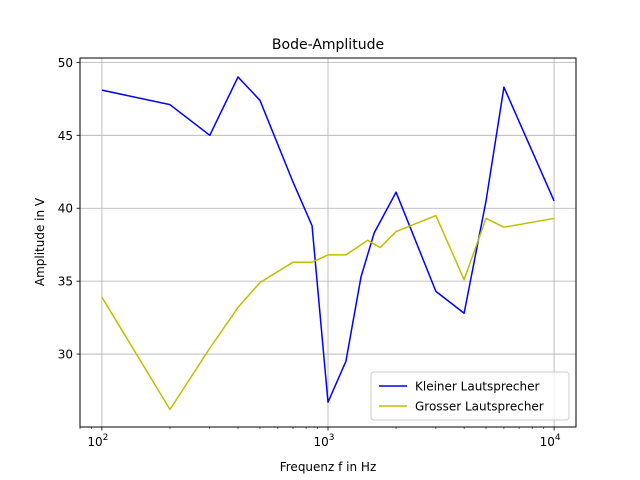  Describe the element at coordinates (550, 441) in the screenshot. I see `x-tick-label: 10⁴` at that location.